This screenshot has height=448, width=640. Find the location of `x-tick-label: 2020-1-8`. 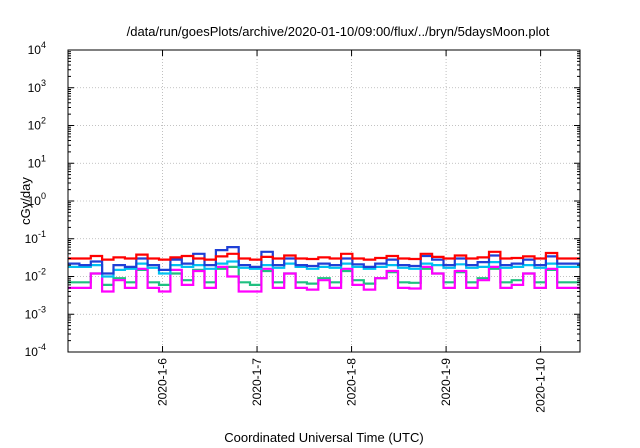

x-tick-label: 2020-1-8 is located at coordinates (352, 382).